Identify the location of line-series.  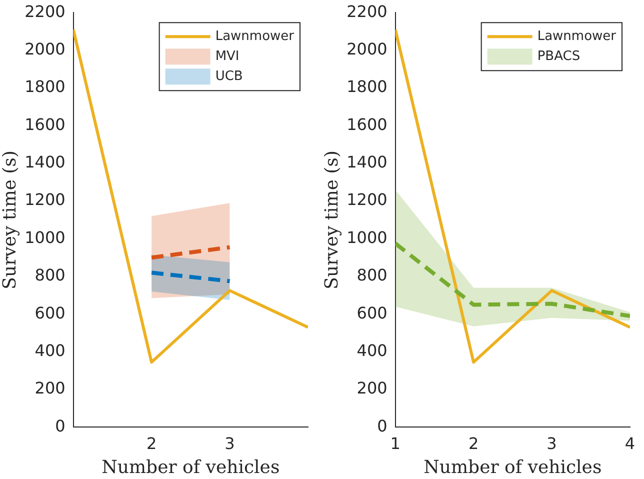
(512, 279).